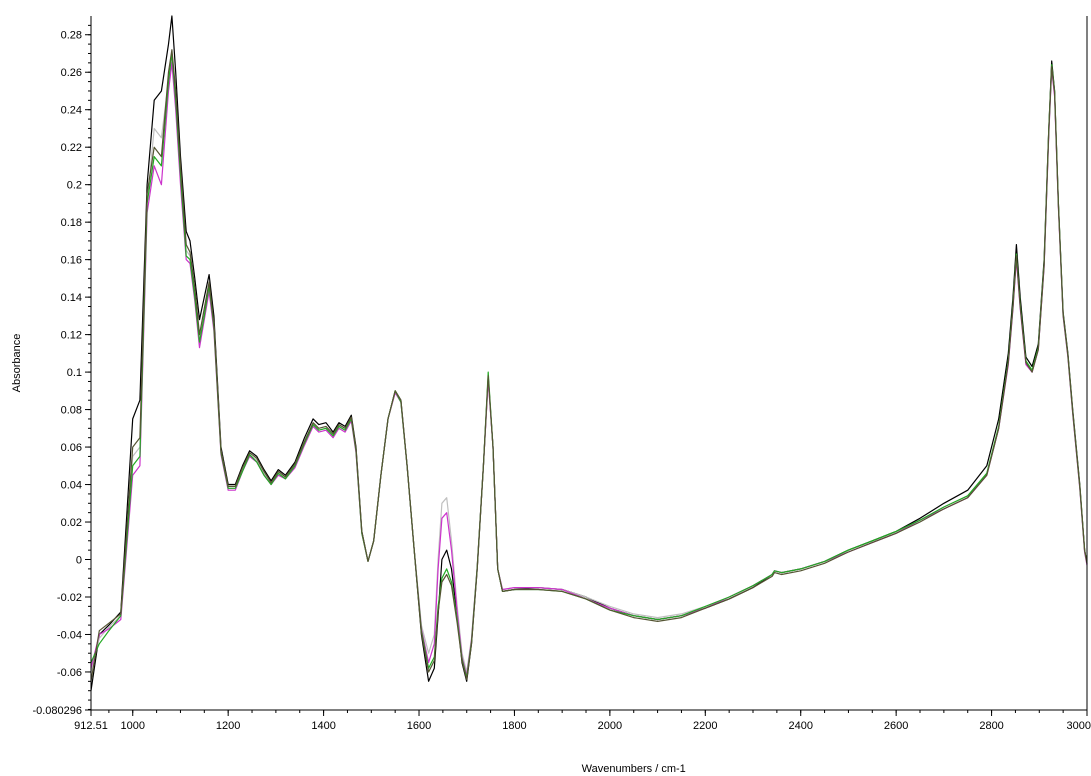 This screenshot has width=1091, height=776. Describe the element at coordinates (71, 73) in the screenshot. I see `y-tick-label: 0.26` at that location.